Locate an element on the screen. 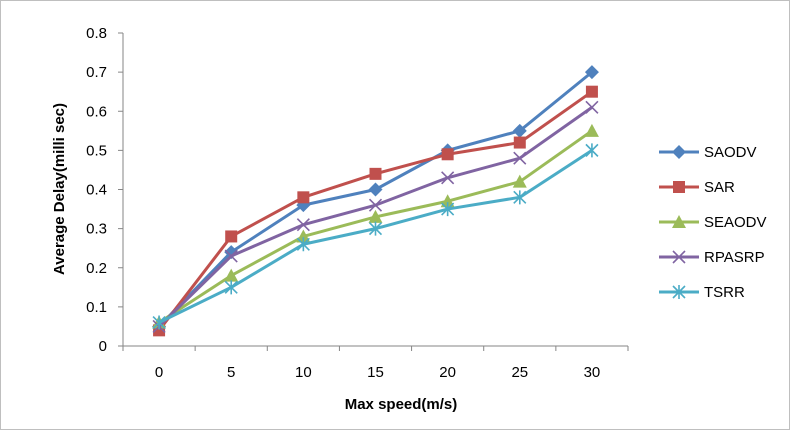  x-tick-label: 10 is located at coordinates (303, 372).